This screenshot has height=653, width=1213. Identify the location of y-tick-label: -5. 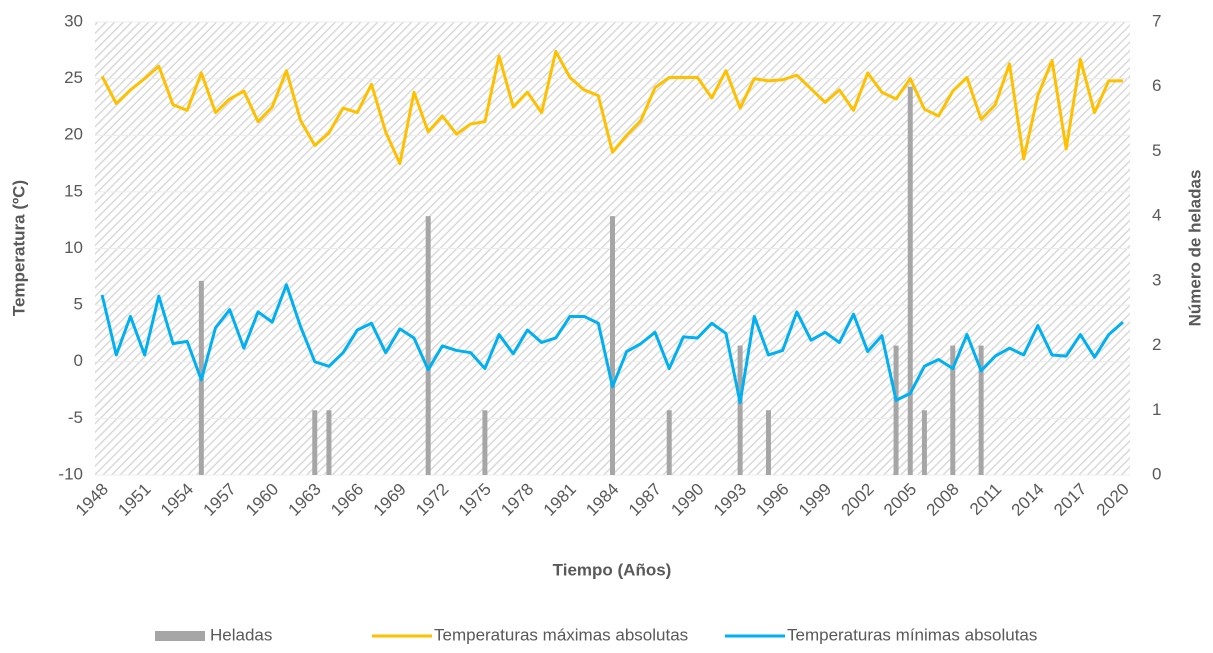
(75, 417).